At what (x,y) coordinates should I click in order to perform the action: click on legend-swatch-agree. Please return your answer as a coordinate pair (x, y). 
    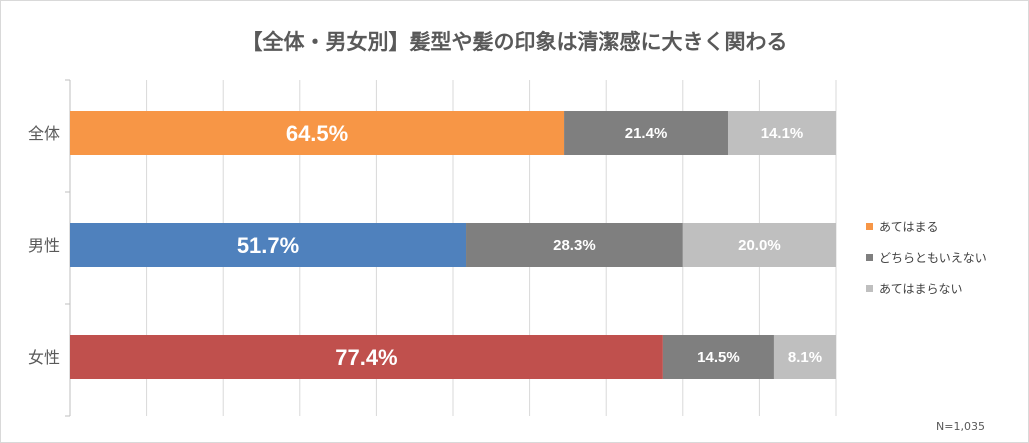
    Looking at the image, I should click on (869, 226).